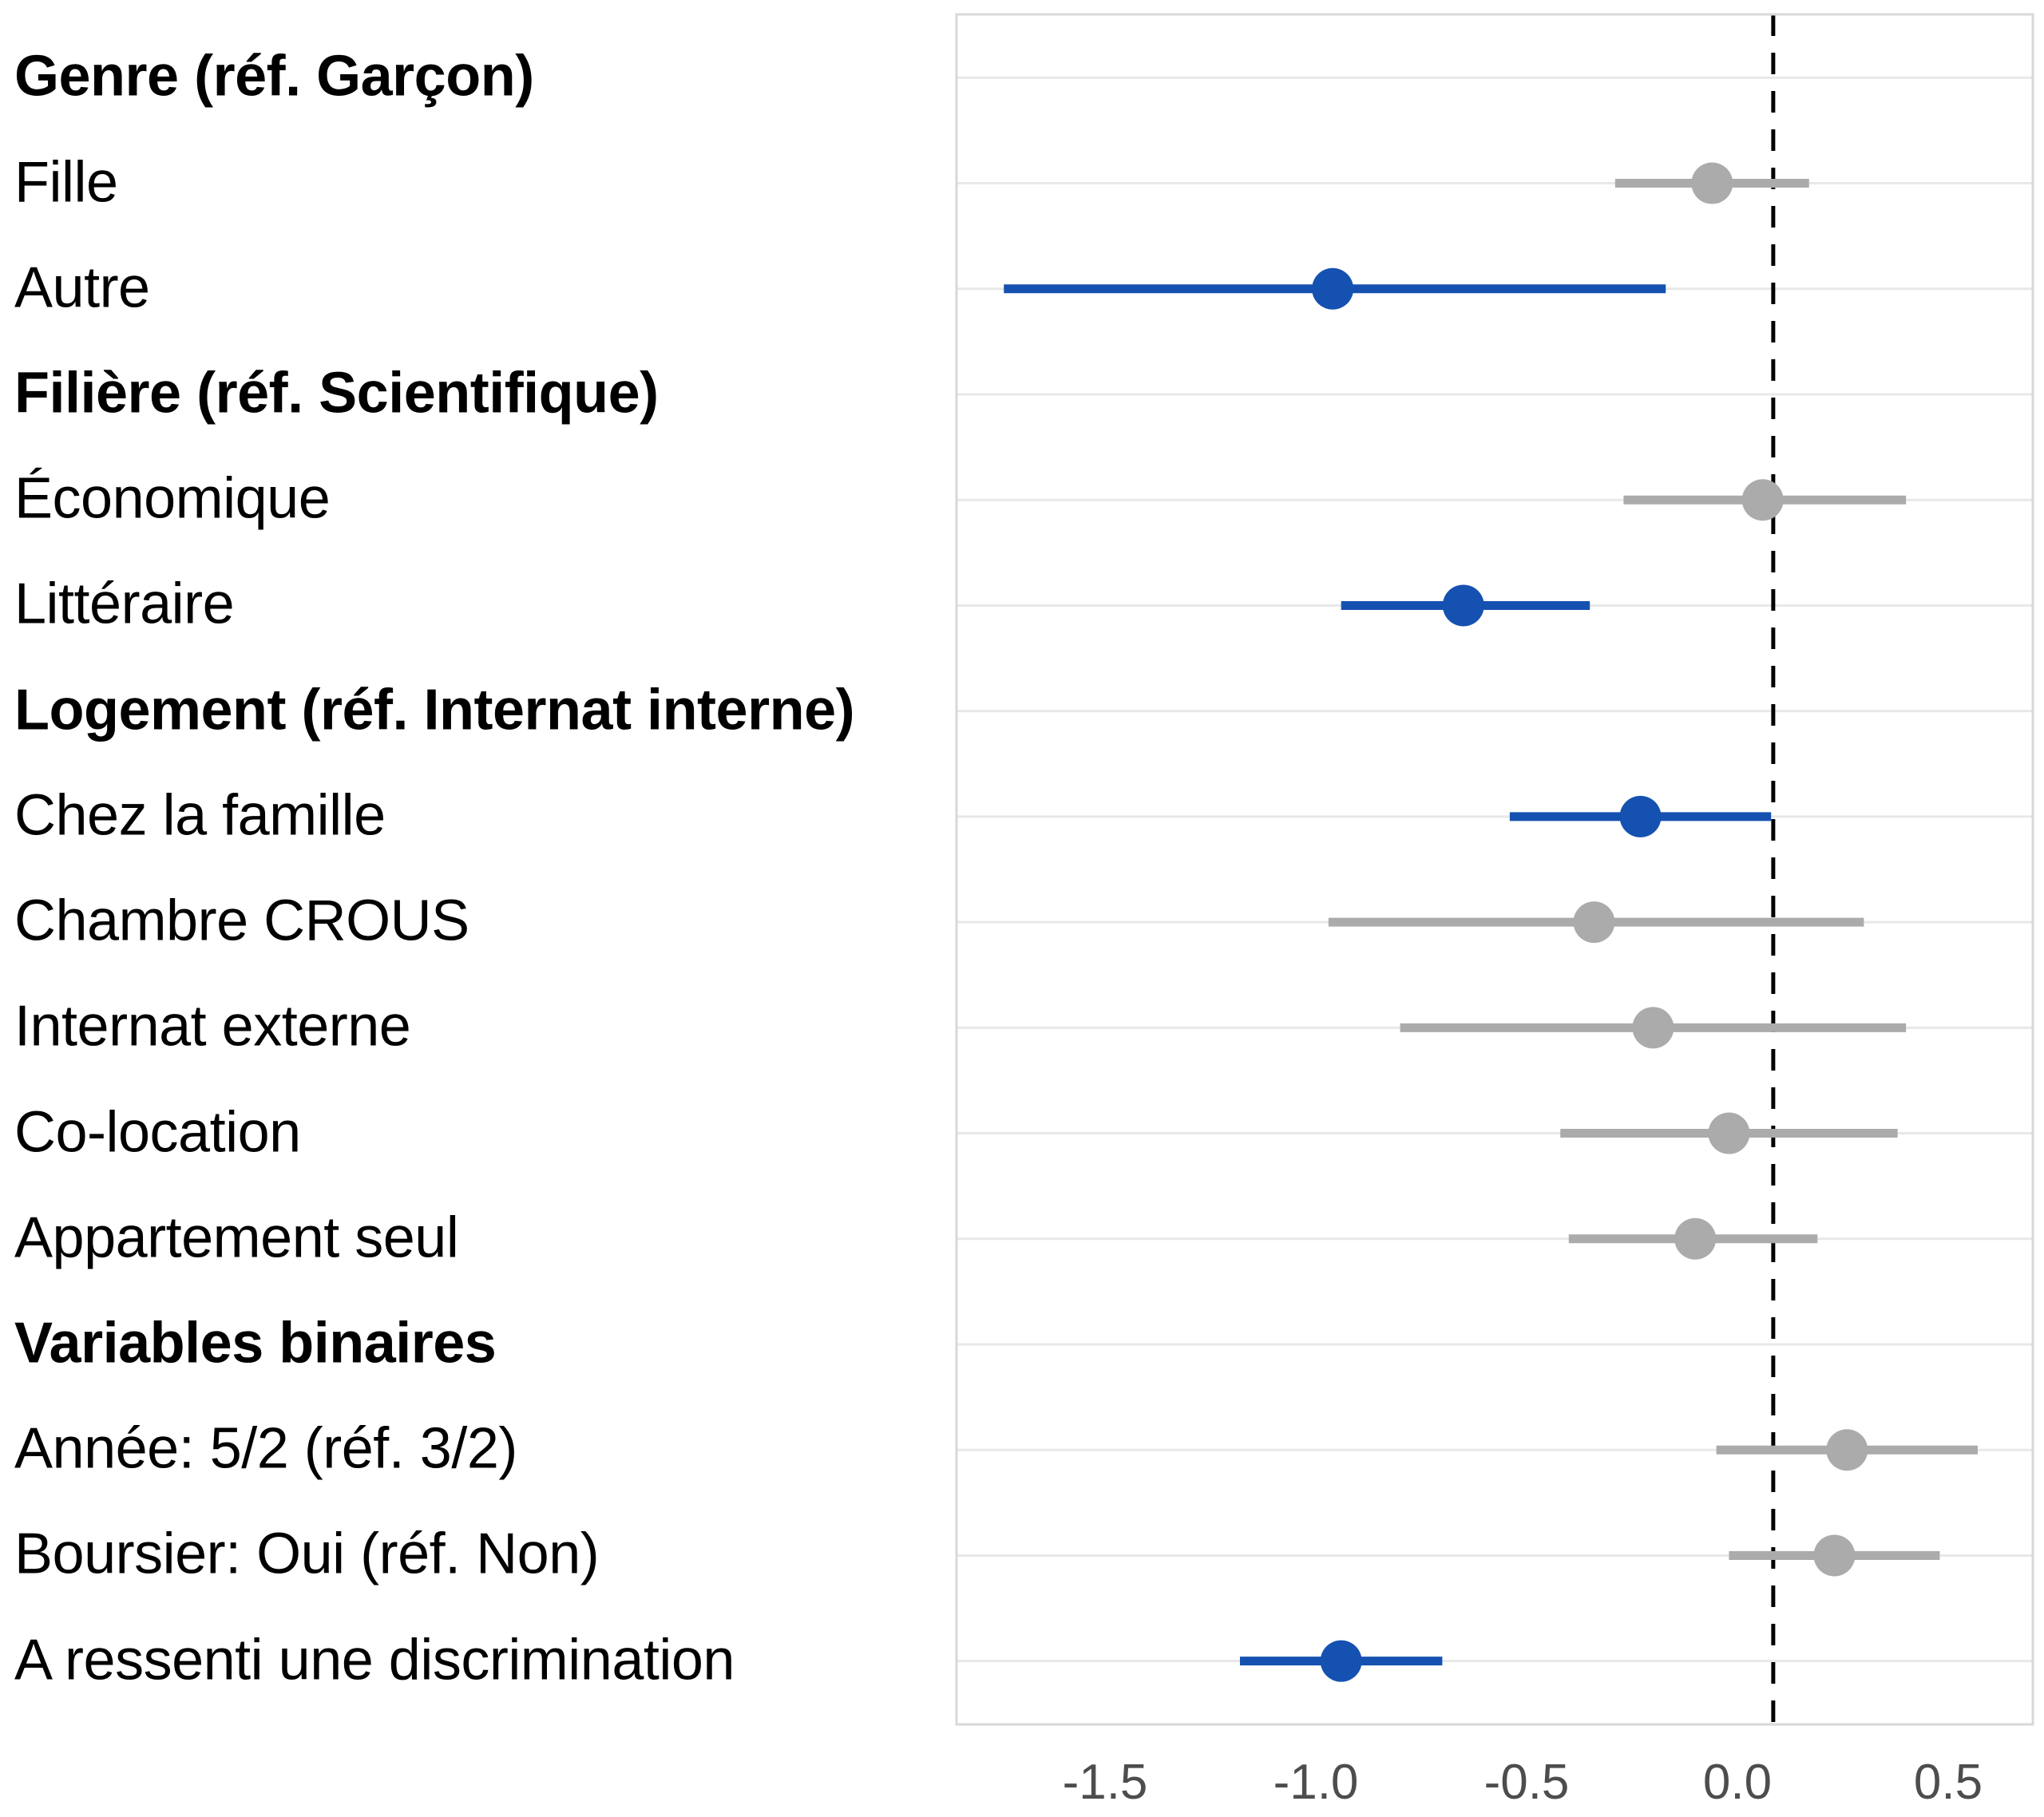  What do you see at coordinates (307, 1554) in the screenshot?
I see `row-label: Boursier: Oui (réf. Non)` at bounding box center [307, 1554].